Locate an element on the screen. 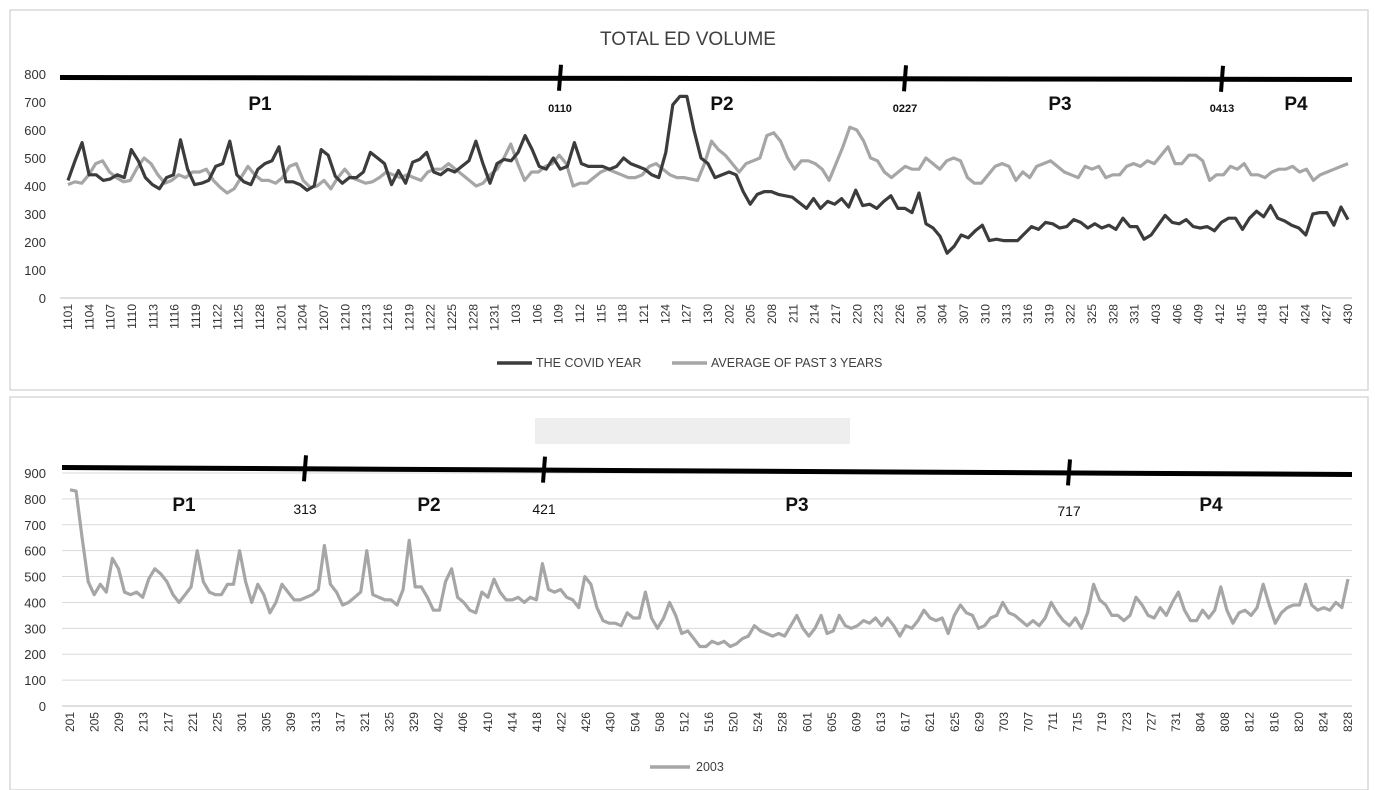 The width and height of the screenshot is (1375, 790). x-tick-label: 329 is located at coordinates (414, 722).